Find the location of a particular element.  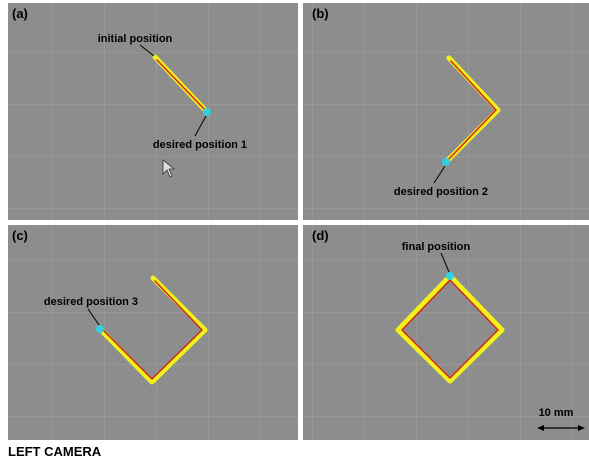

annotation: desired position 3 is located at coordinates (91, 302).